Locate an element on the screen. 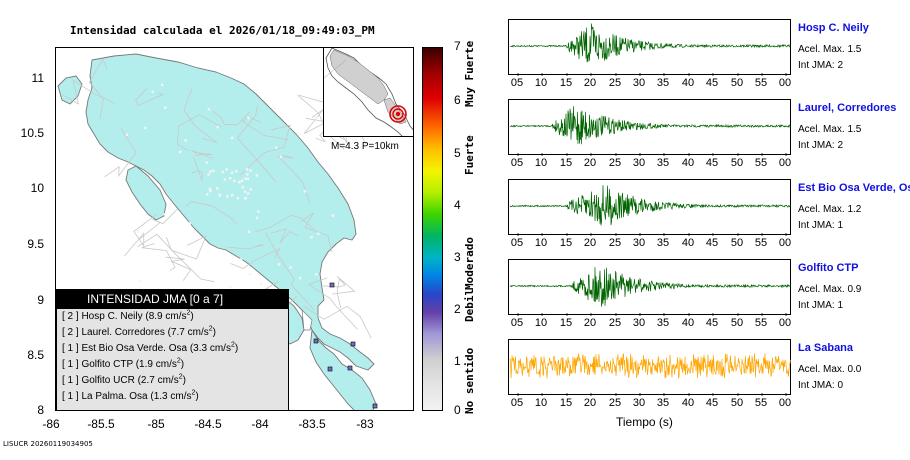  epicenter-icon is located at coordinates (398, 114).